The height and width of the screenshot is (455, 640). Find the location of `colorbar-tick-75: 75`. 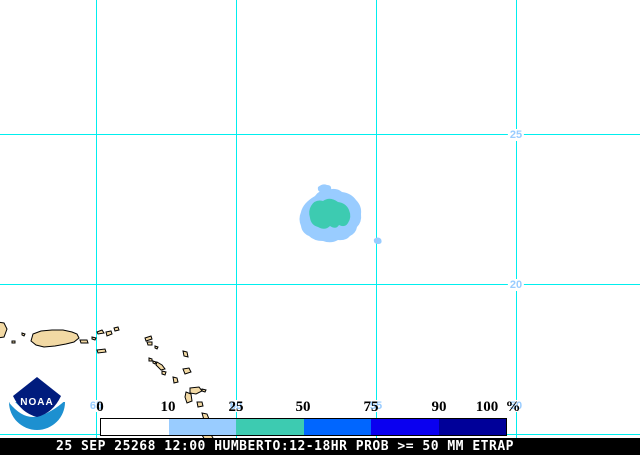

colorbar-tick-75: 75 is located at coordinates (371, 407).